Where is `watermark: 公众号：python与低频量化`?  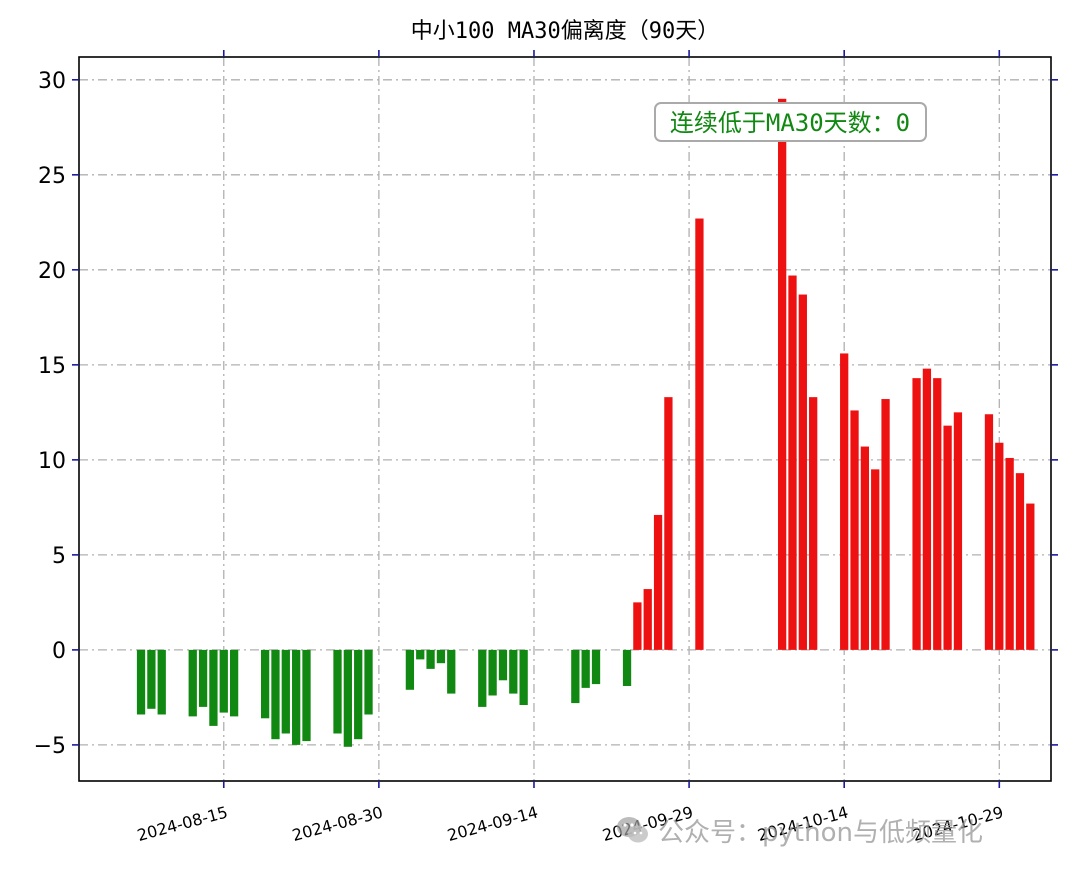 watermark: 公众号：python与低频量化 is located at coordinates (799, 830).